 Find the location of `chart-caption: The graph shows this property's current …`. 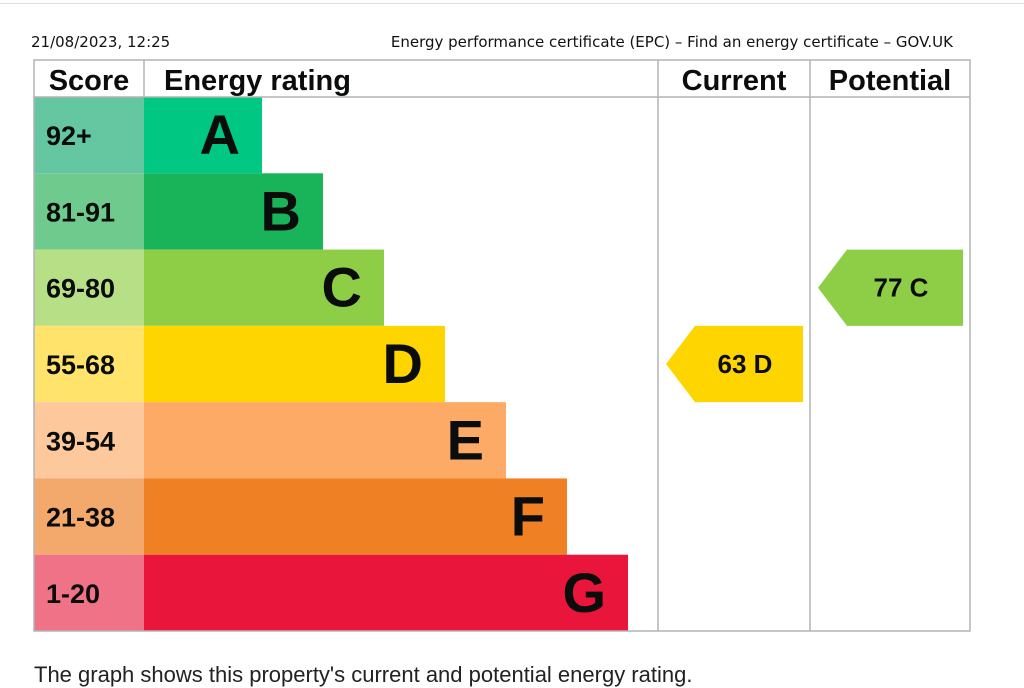

chart-caption: The graph shows this property's current … is located at coordinates (363, 674).